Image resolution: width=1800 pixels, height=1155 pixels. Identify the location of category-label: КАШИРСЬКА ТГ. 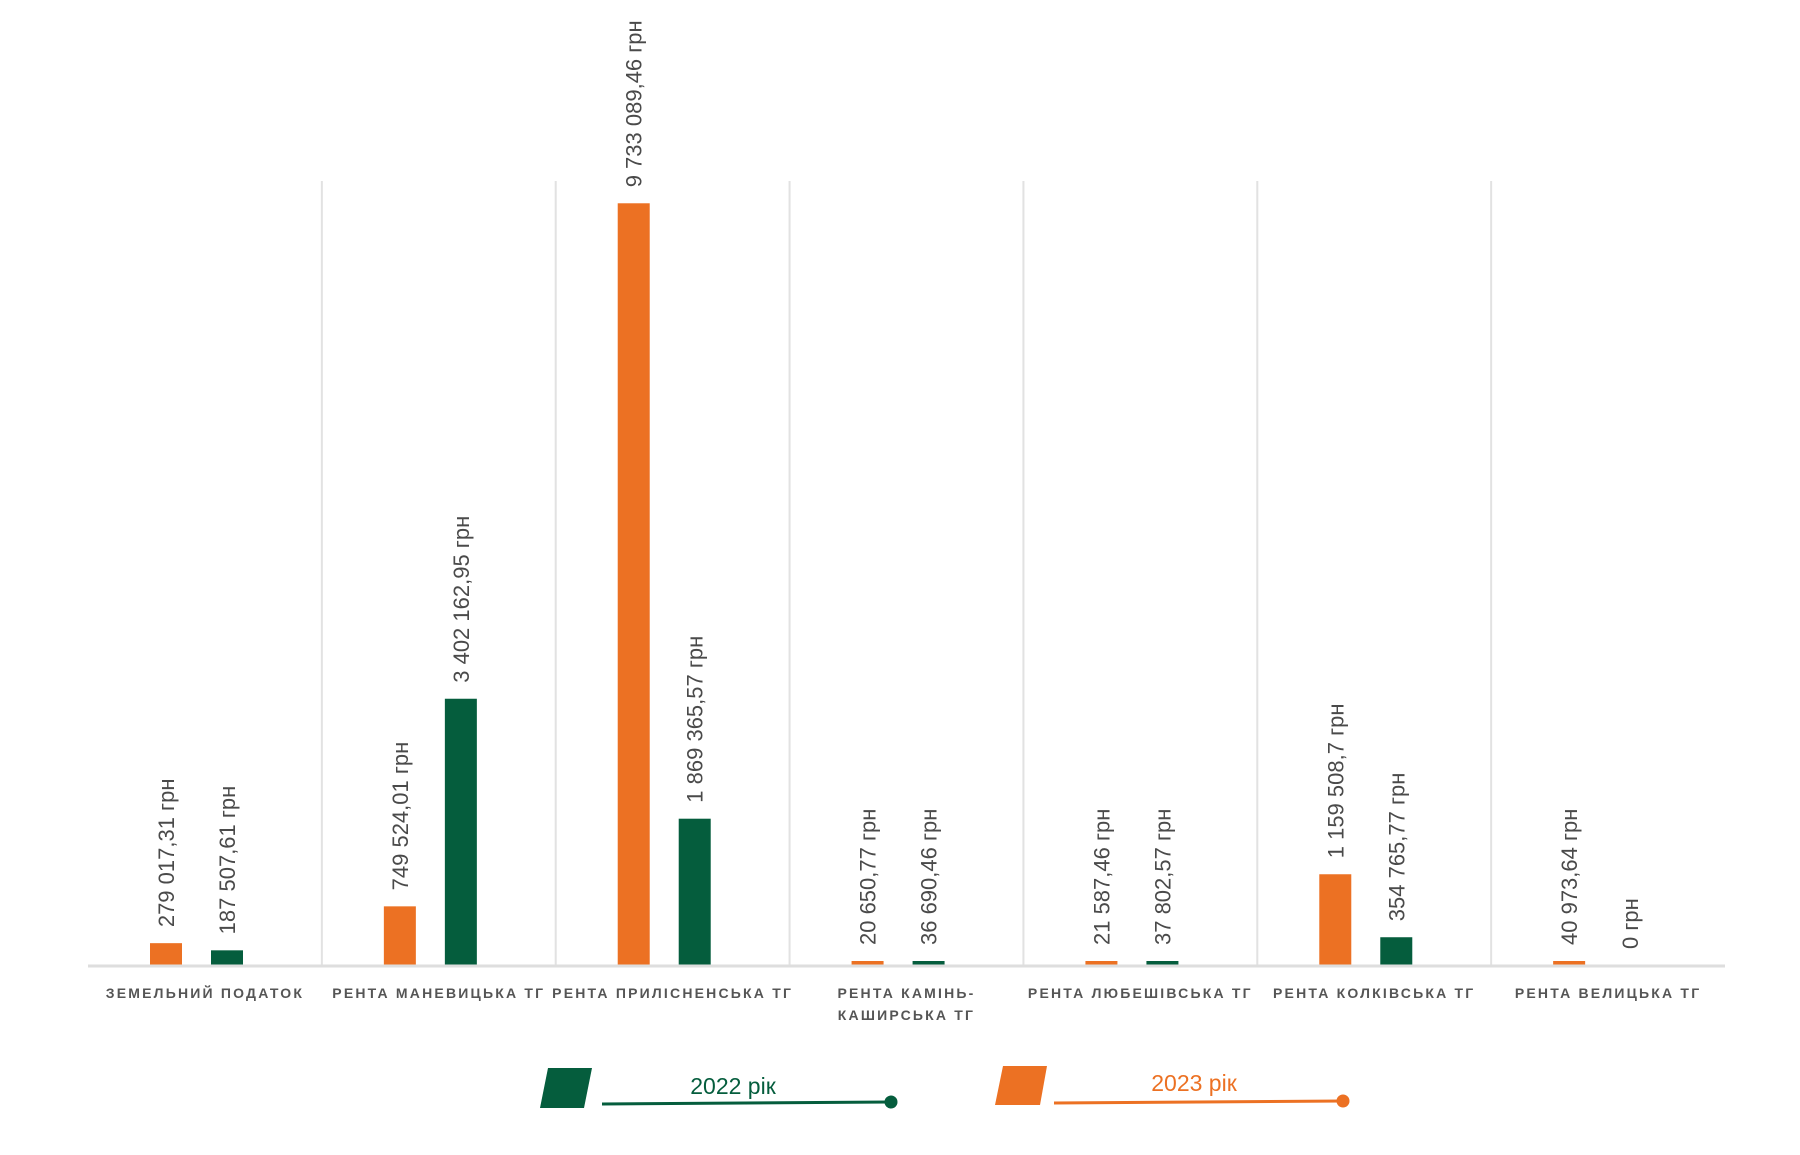
(906, 1015).